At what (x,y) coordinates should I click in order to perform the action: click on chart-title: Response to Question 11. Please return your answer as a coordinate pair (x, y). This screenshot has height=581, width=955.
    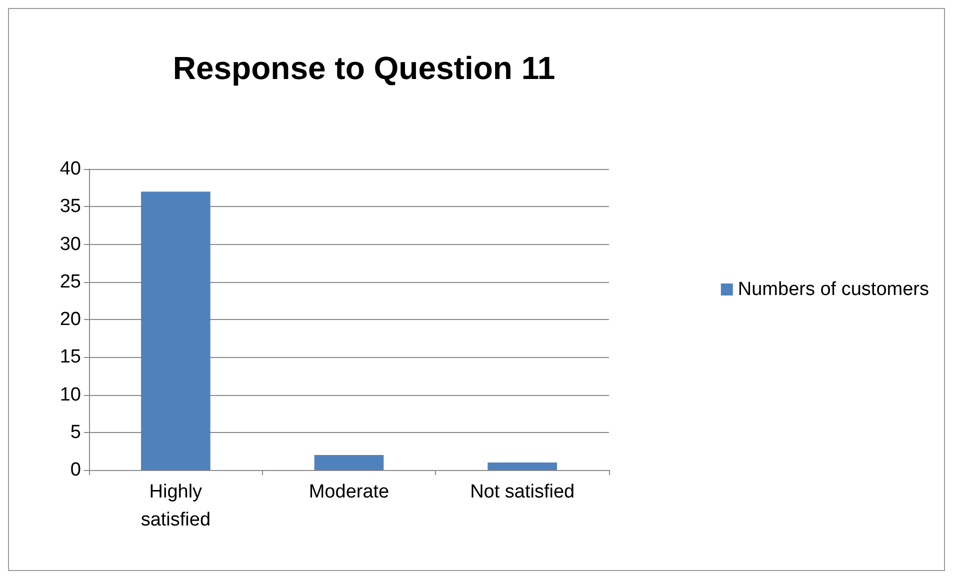
    Looking at the image, I should click on (364, 68).